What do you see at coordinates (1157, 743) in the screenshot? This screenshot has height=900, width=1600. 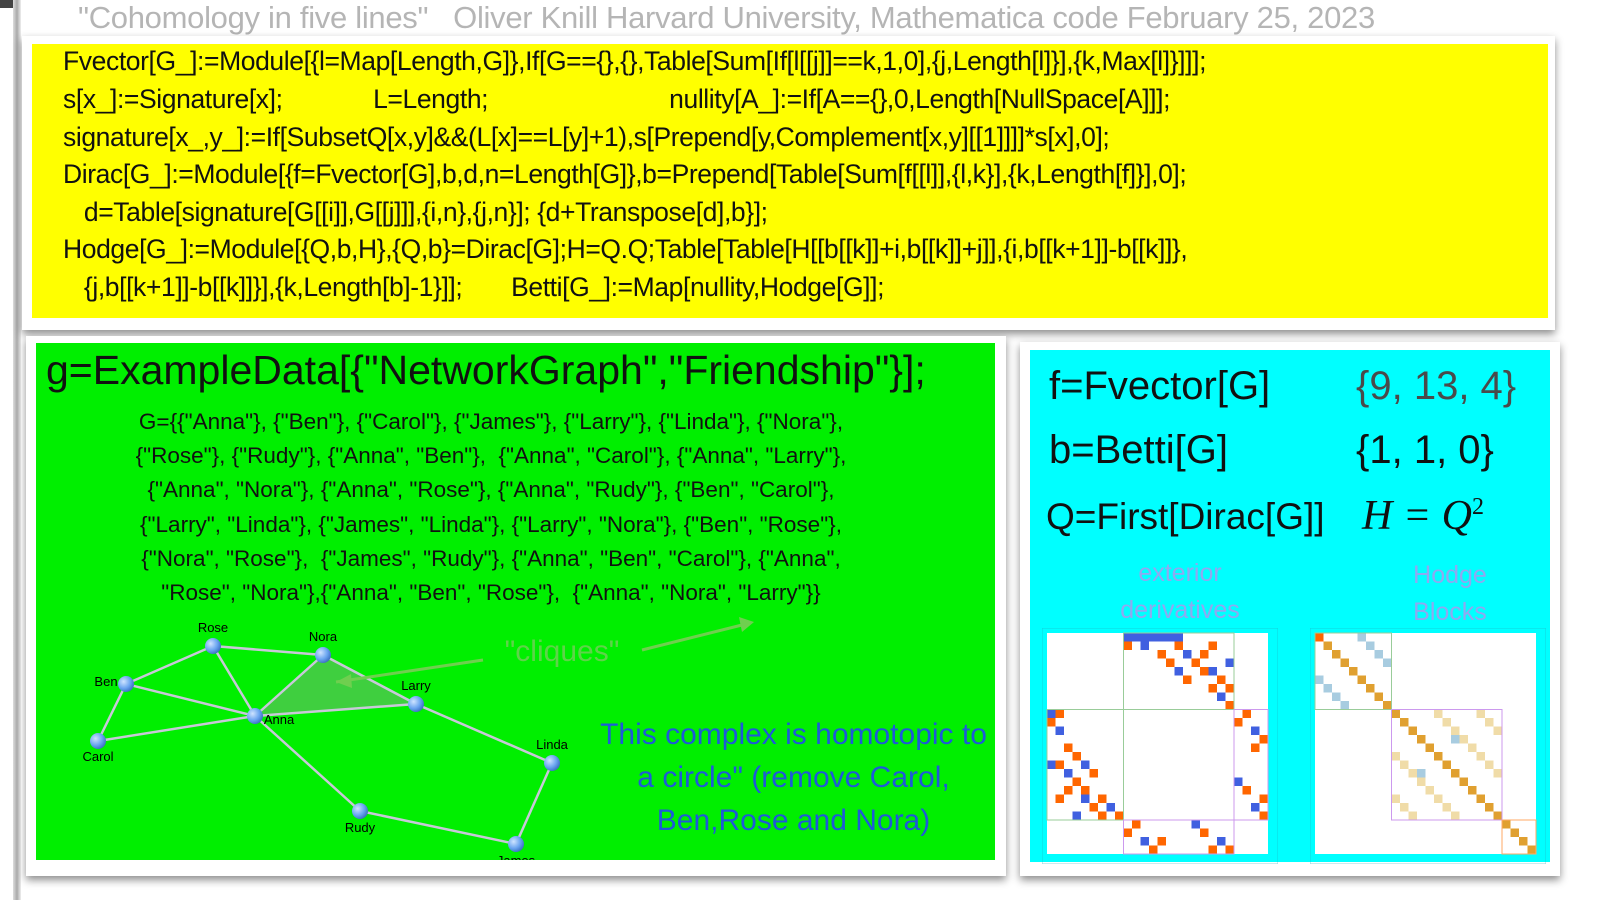 I see `matrix-background` at bounding box center [1157, 743].